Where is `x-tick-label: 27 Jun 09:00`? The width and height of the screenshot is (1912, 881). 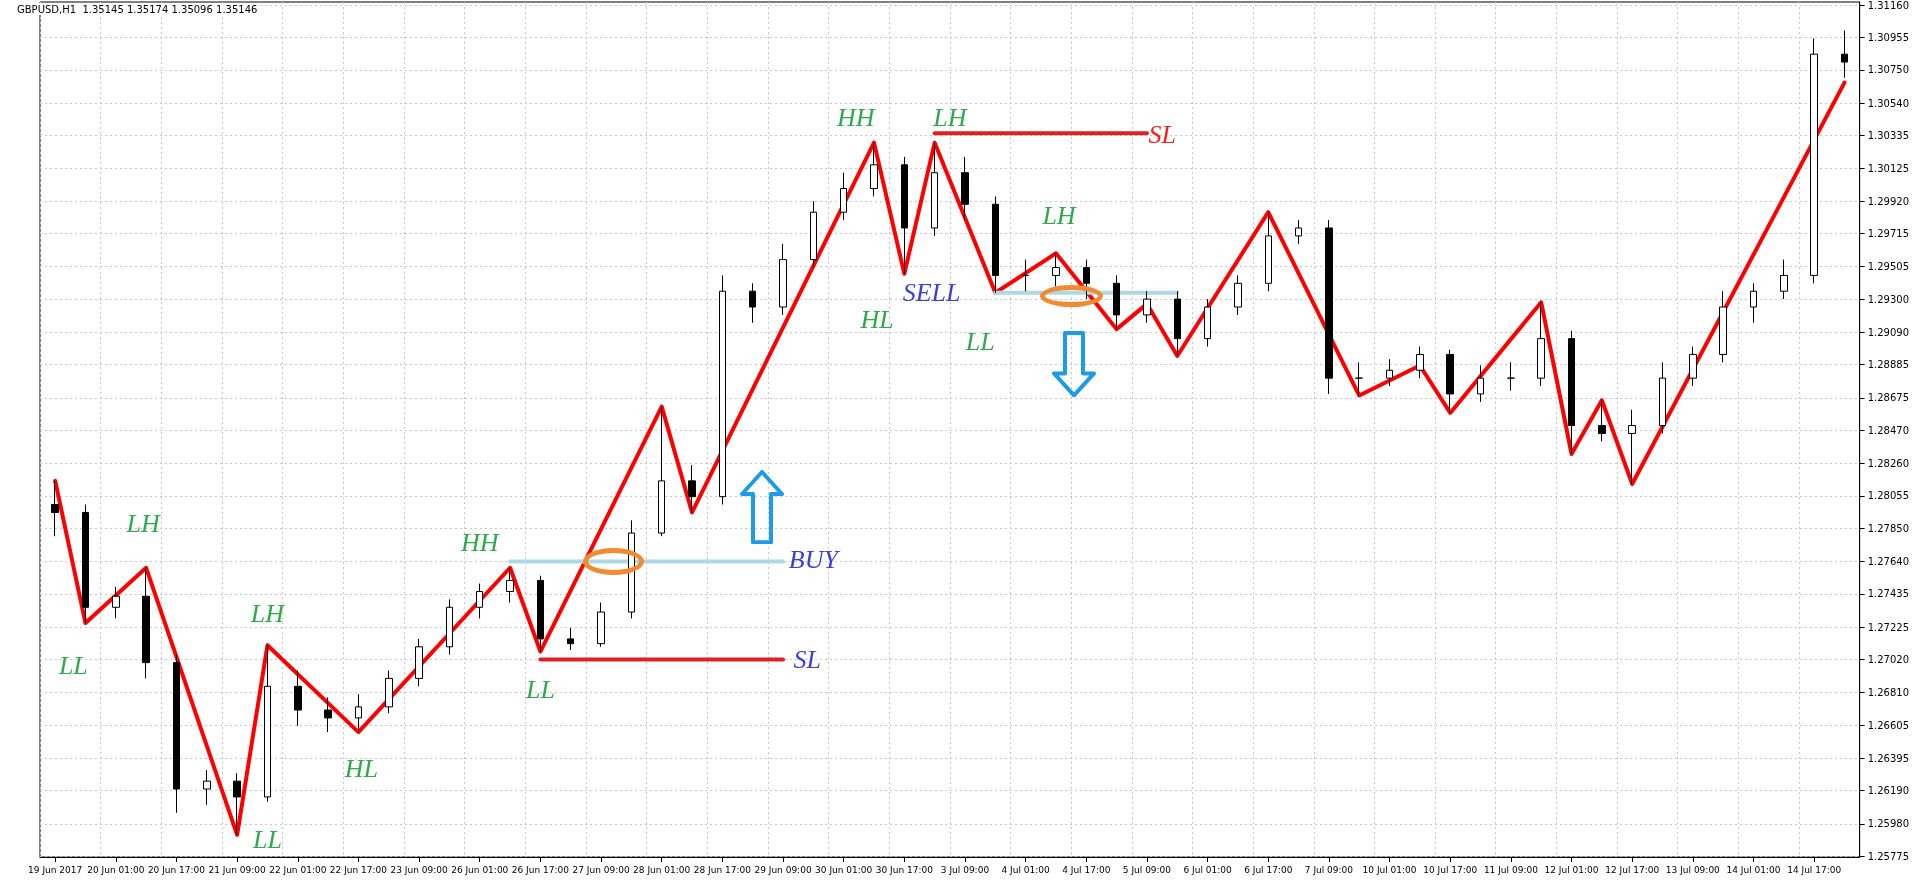 x-tick-label: 27 Jun 09:00 is located at coordinates (601, 869).